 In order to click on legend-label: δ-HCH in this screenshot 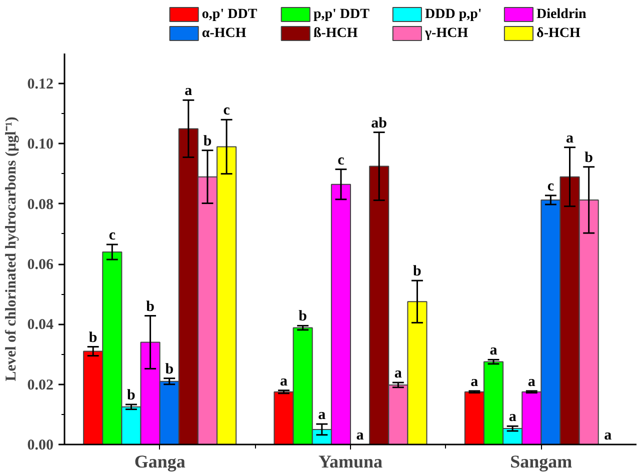, I will do `click(558, 33)`.